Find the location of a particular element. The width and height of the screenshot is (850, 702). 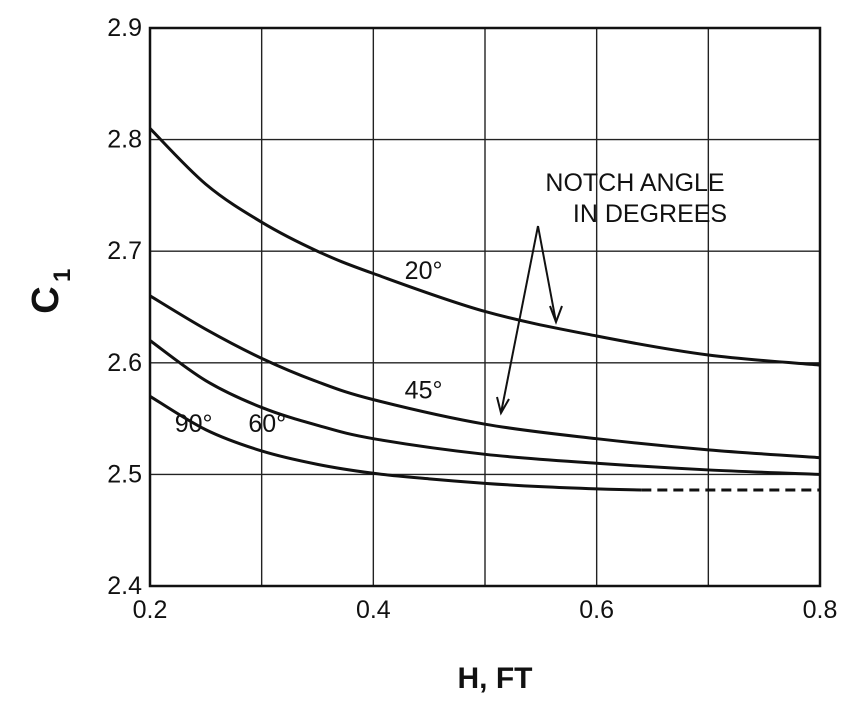

y-axis-title: C 1 is located at coordinates (50, 291).